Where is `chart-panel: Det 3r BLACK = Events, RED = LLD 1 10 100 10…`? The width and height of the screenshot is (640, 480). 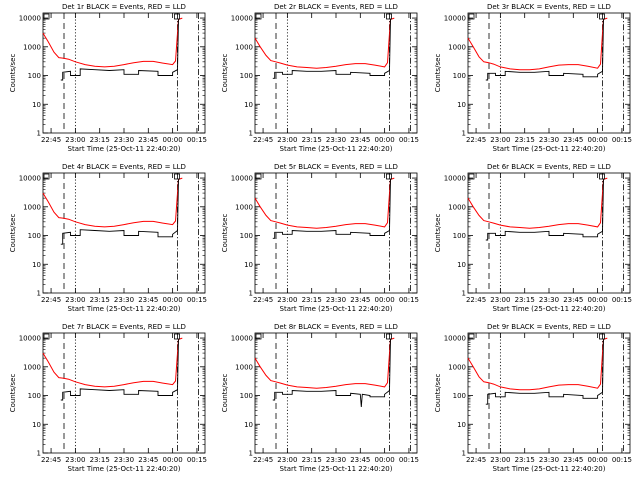
chart-panel: Det 3r BLACK = Events, RED = LLD 1 10 100 10… is located at coordinates (533, 78).